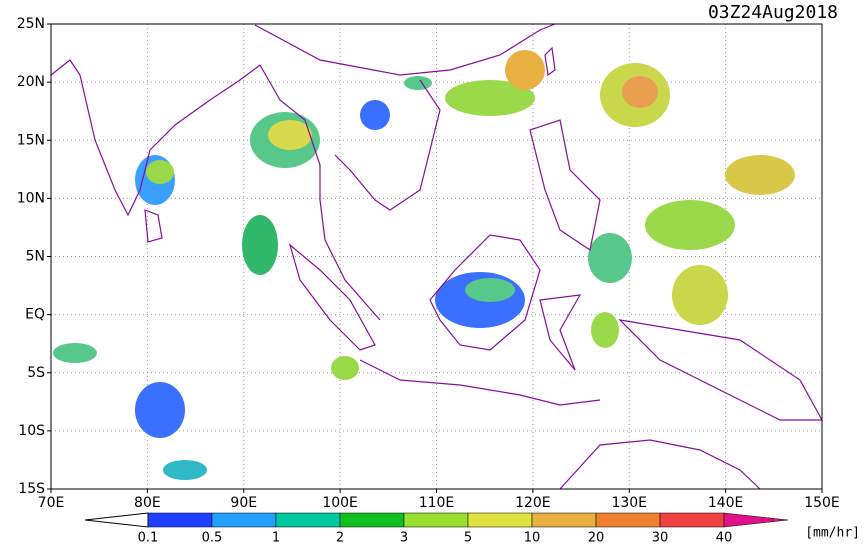 This screenshot has height=544, width=864. I want to click on lat-label: 15S, so click(31, 489).